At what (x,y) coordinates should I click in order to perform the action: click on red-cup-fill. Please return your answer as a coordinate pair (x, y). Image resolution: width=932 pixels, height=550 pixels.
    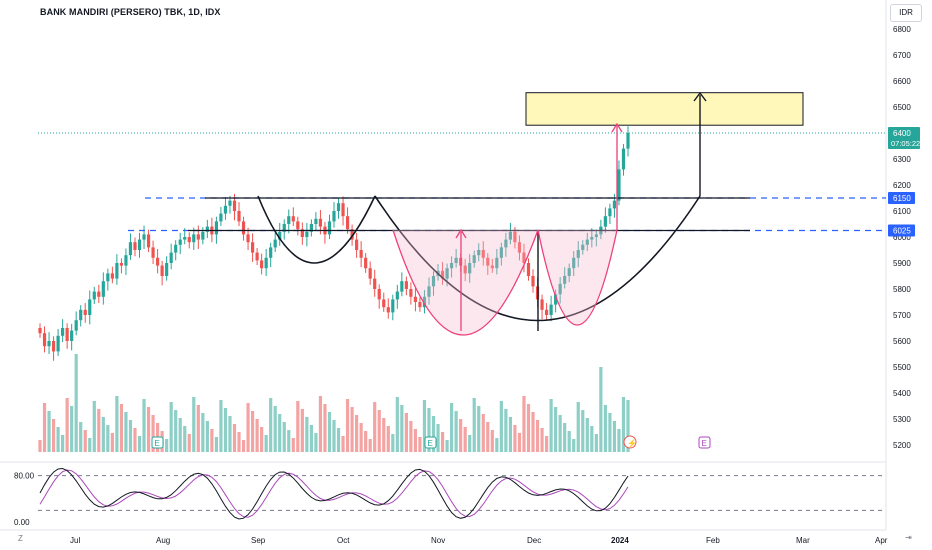
    Looking at the image, I should click on (465, 282).